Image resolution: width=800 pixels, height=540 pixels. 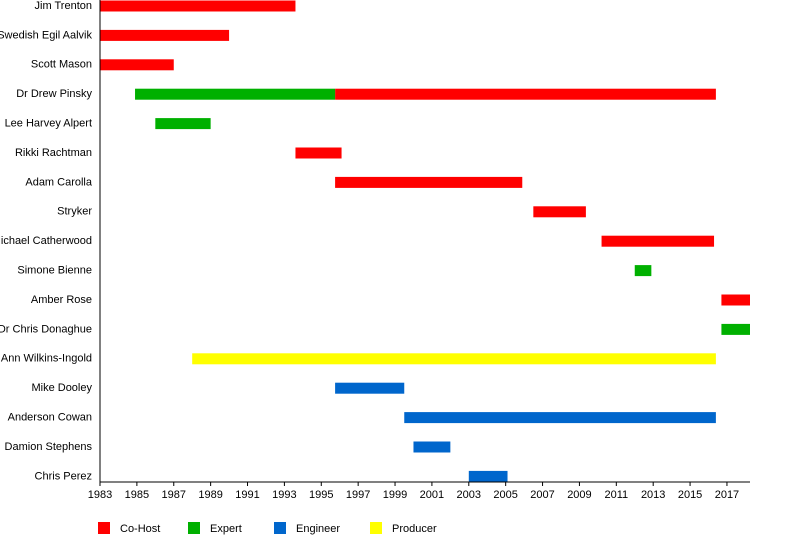 What do you see at coordinates (137, 495) in the screenshot?
I see `x-tick-label: 1985` at bounding box center [137, 495].